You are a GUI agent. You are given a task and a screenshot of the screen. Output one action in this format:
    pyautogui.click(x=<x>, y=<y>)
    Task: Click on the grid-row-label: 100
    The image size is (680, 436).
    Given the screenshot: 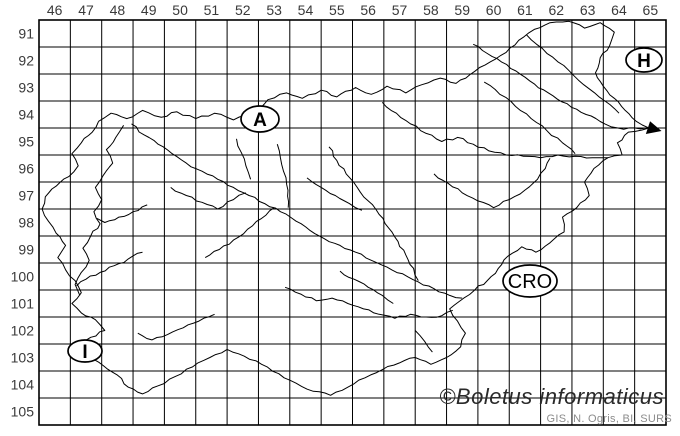 What is the action you would take?
    pyautogui.click(x=23, y=277)
    